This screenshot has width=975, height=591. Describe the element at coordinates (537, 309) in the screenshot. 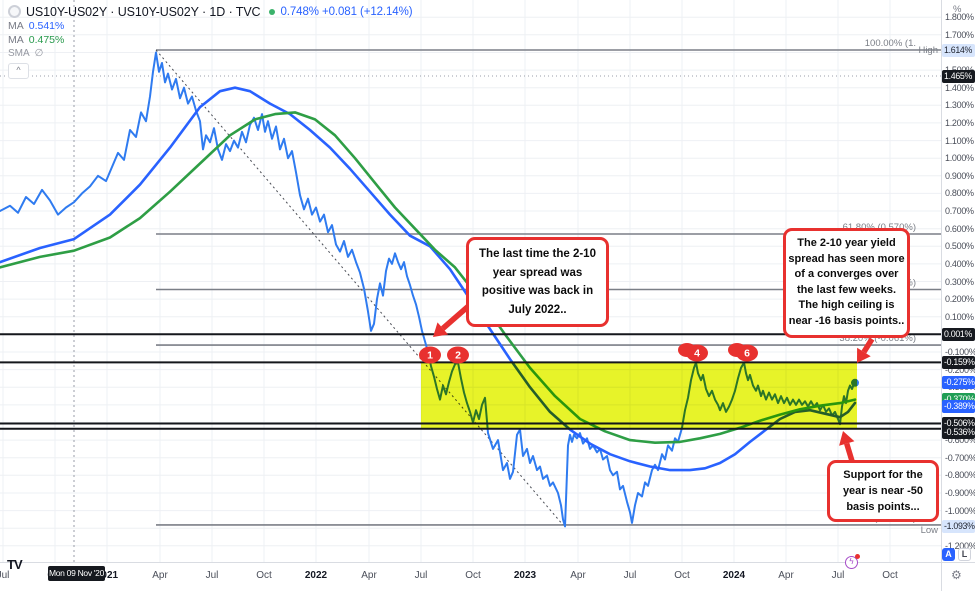

I see `note-line: July 2022..` at that location.